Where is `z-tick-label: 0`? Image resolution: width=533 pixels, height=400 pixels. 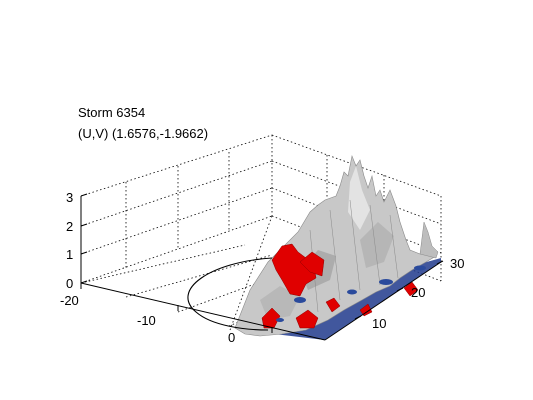 z-tick-label: 0 is located at coordinates (69, 283).